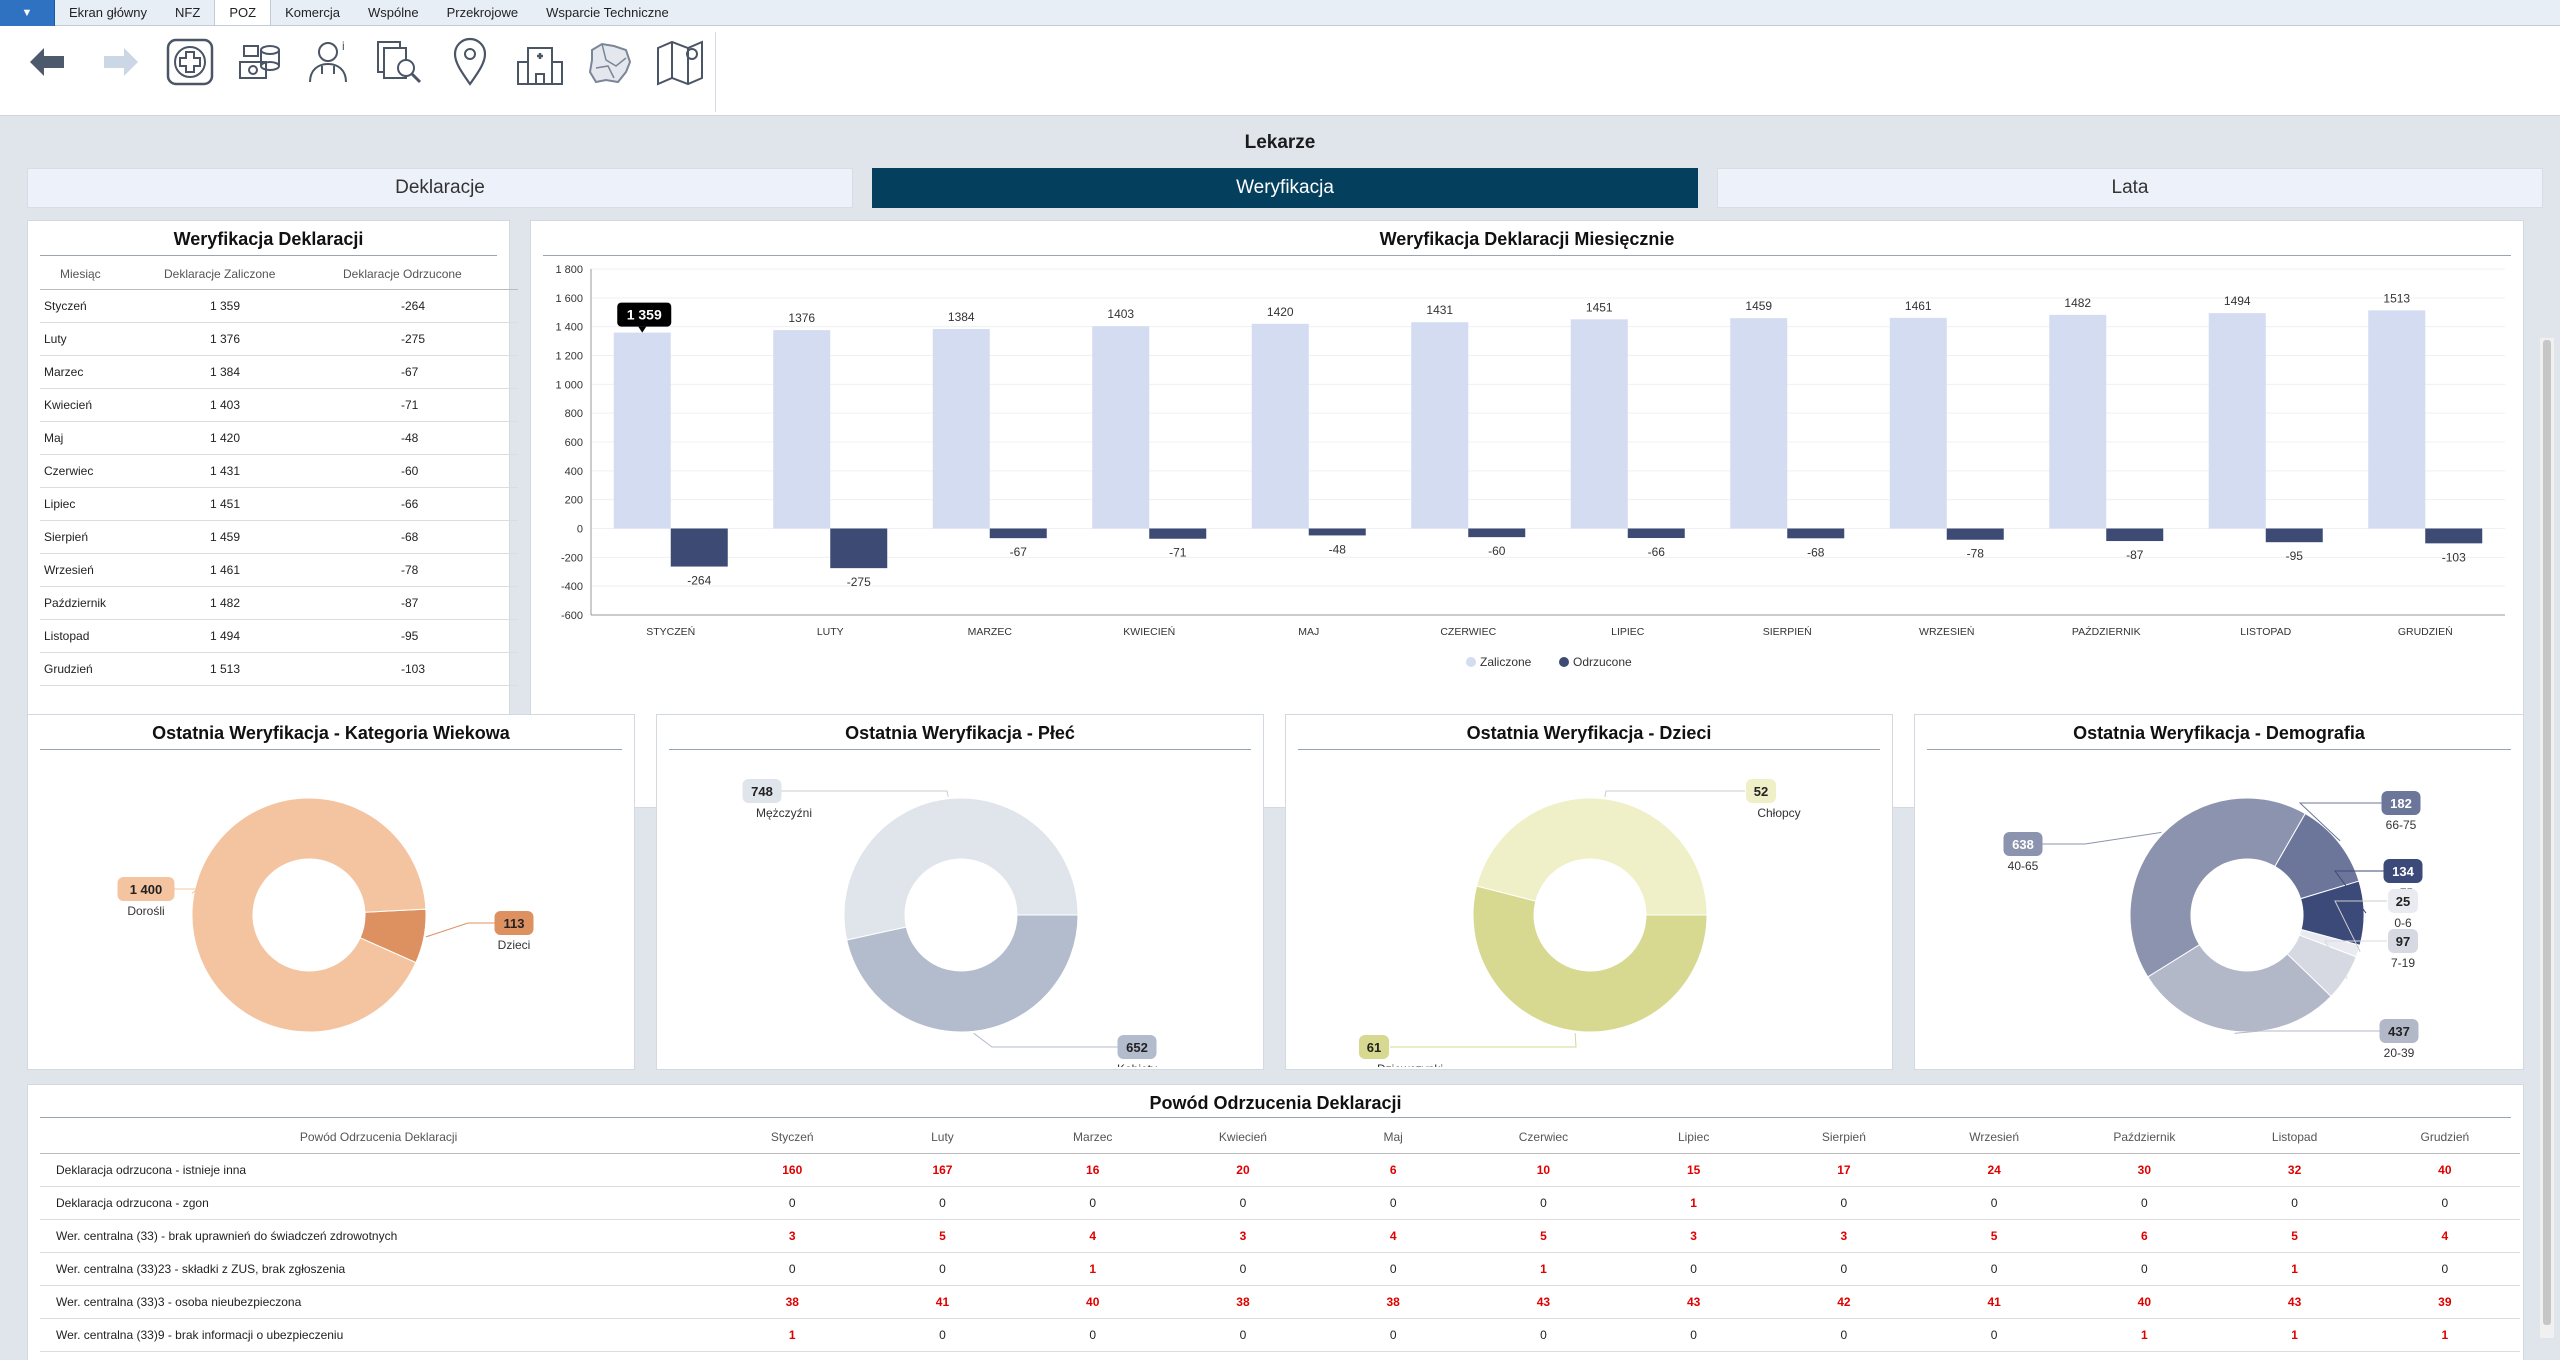  Describe the element at coordinates (574, 501) in the screenshot. I see `y-tick-label: 200` at that location.